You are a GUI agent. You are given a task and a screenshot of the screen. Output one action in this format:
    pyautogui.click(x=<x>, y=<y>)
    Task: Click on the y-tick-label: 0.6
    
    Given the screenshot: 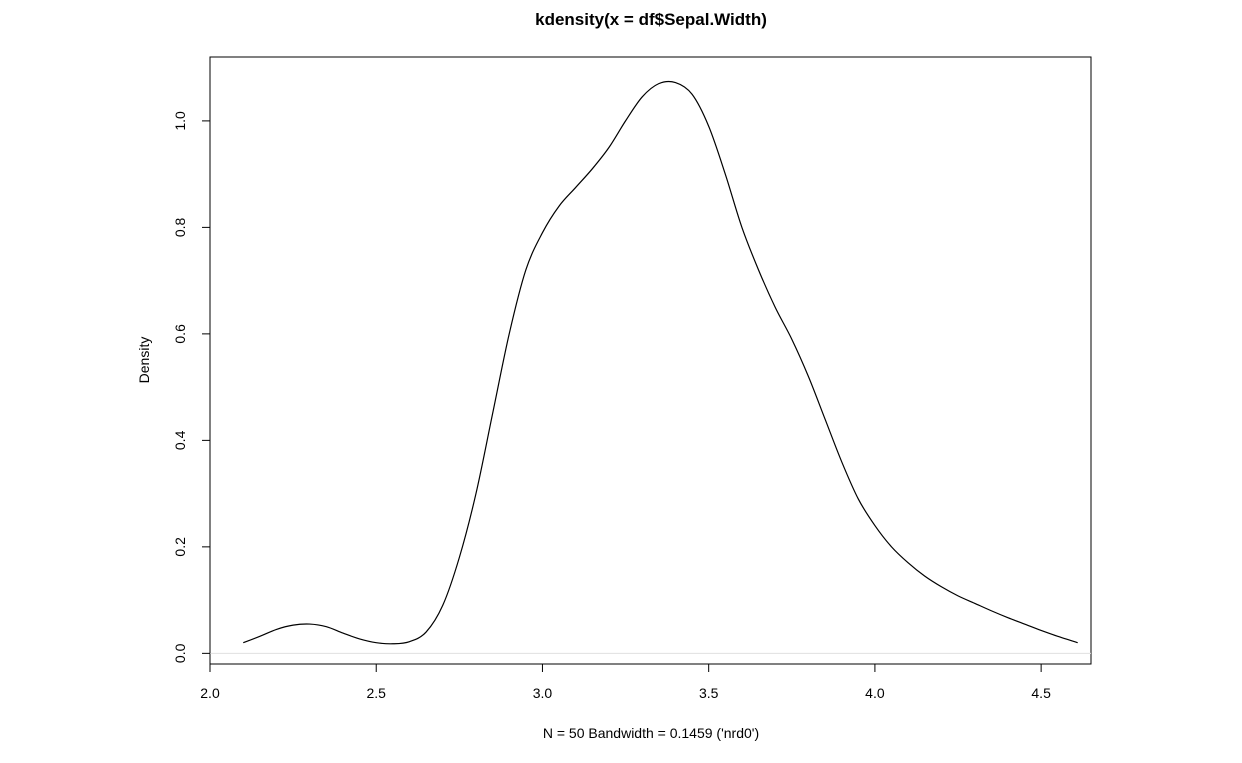 What is the action you would take?
    pyautogui.click(x=180, y=334)
    